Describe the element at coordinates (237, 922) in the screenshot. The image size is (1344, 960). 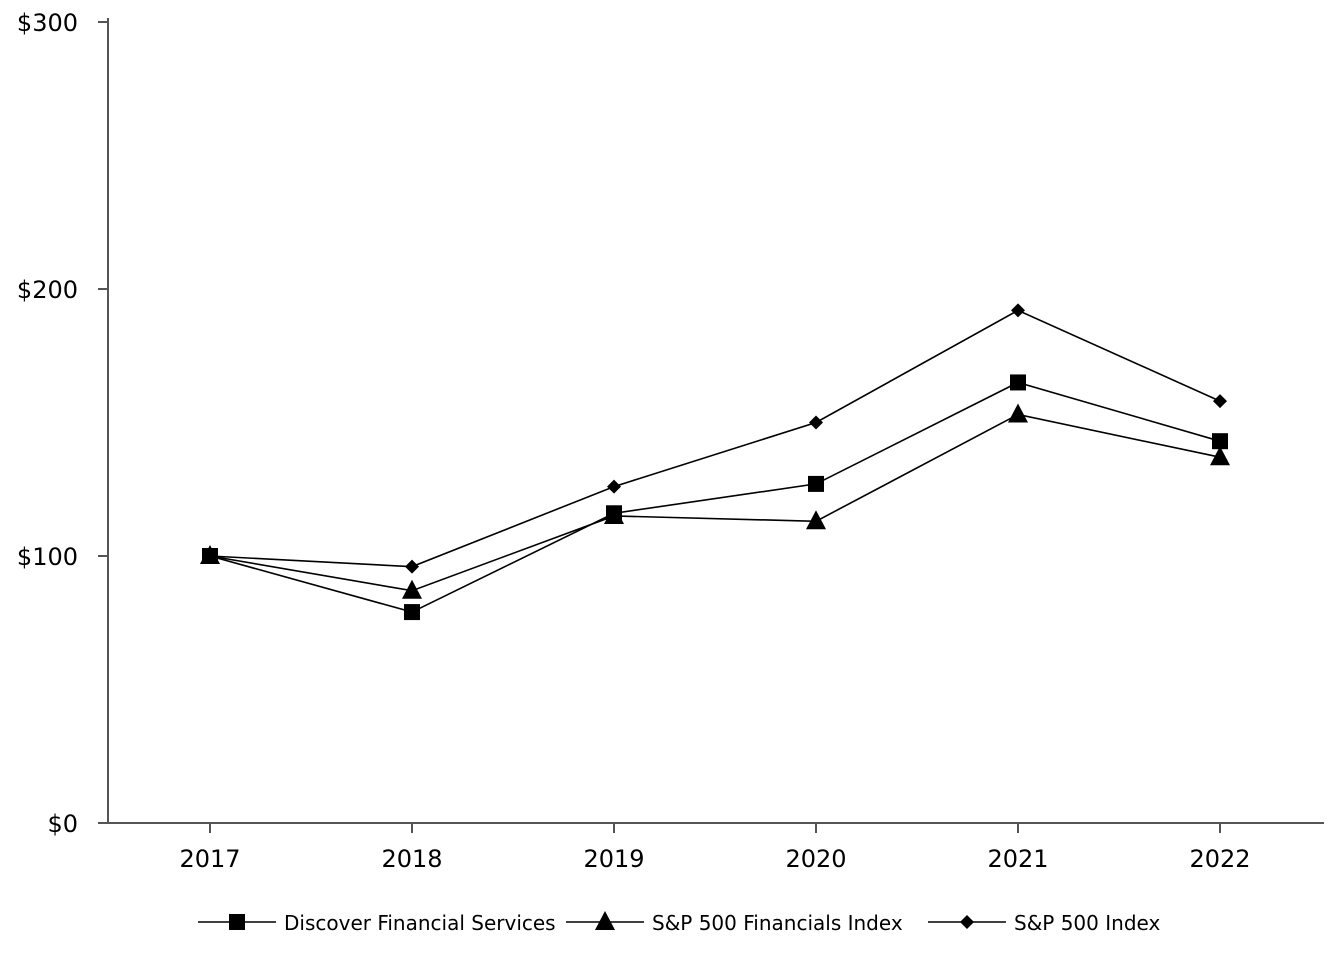
I see `legend-marker-square` at that location.